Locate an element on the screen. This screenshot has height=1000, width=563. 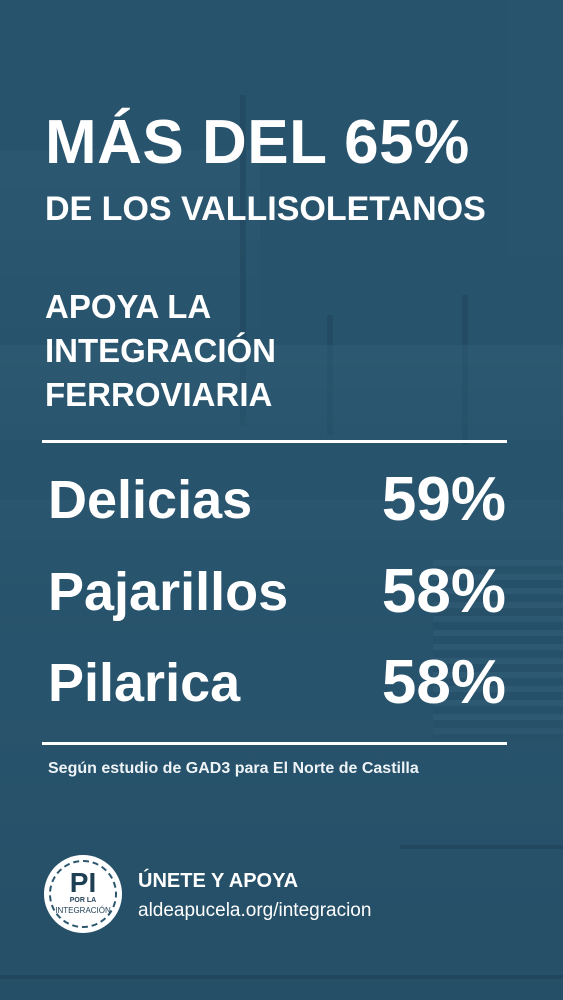
cta-url-link: aldeapucela.org/integracion is located at coordinates (255, 910).